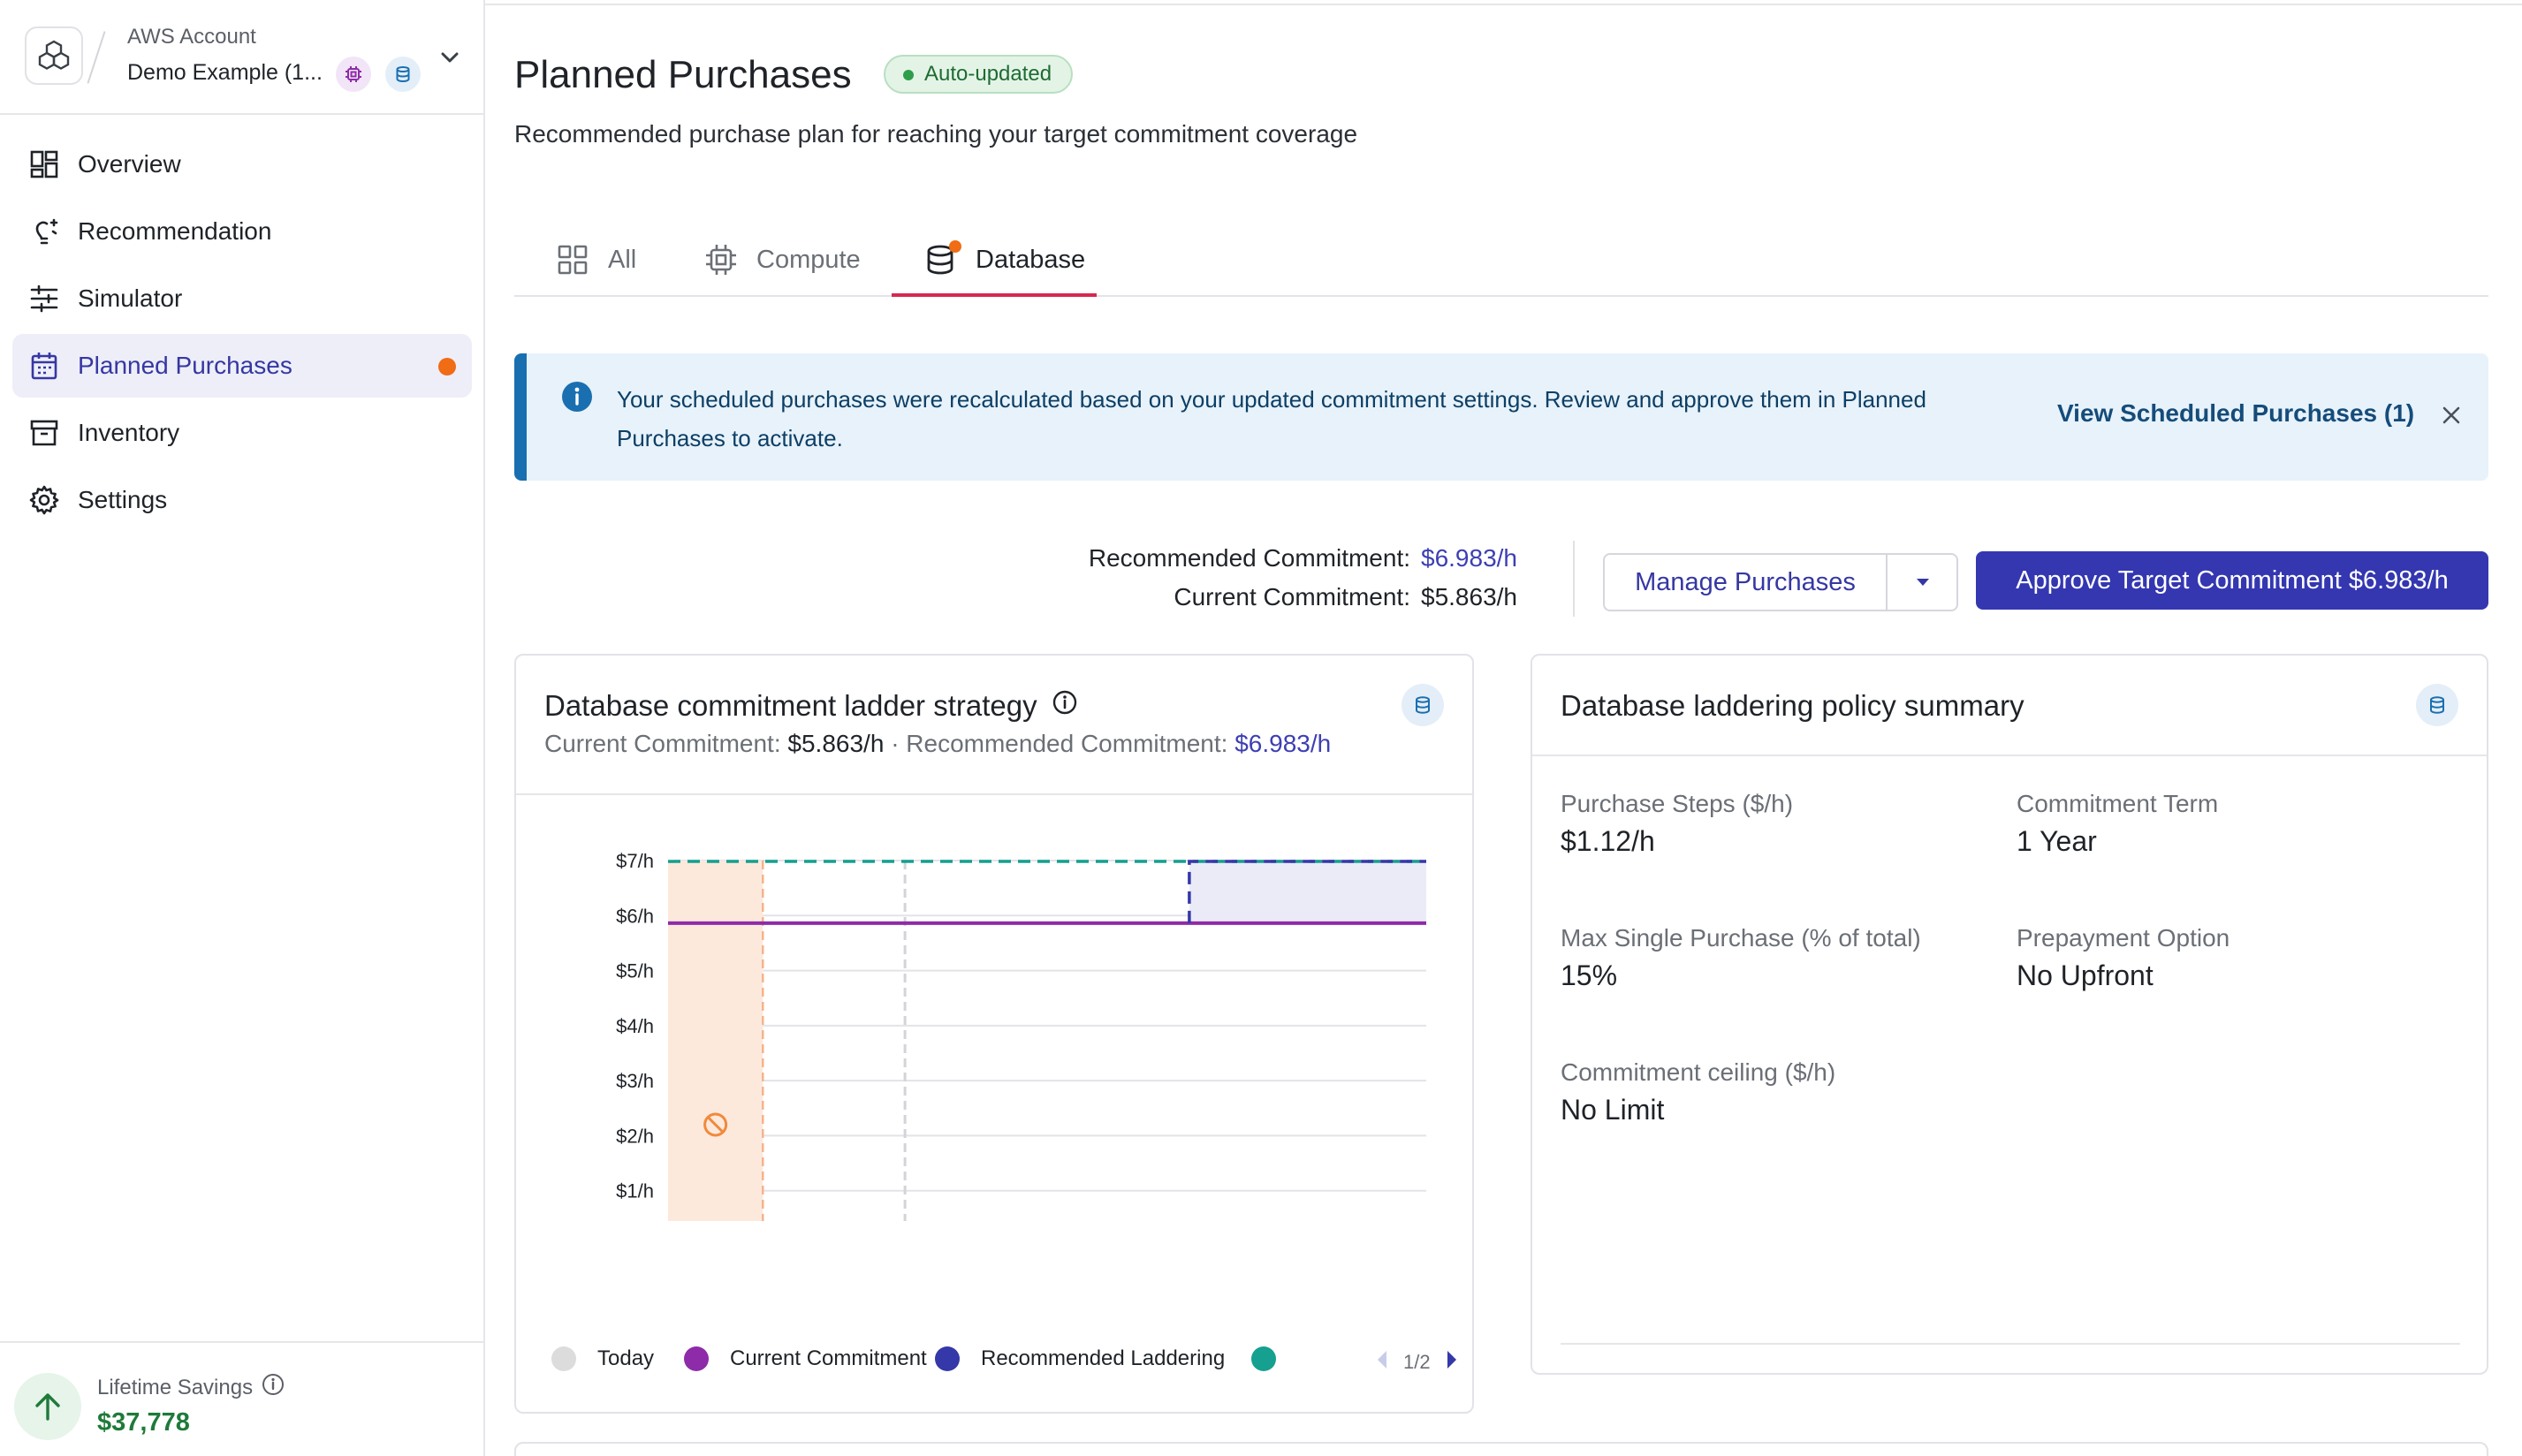  What do you see at coordinates (1501, 260) in the screenshot?
I see `tab-bar: All Compute Database` at bounding box center [1501, 260].